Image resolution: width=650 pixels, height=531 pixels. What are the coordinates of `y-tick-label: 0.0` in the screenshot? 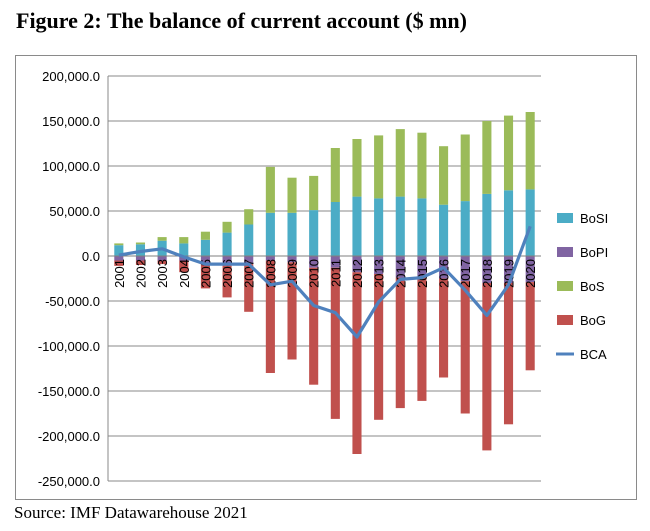 It's located at (91, 256).